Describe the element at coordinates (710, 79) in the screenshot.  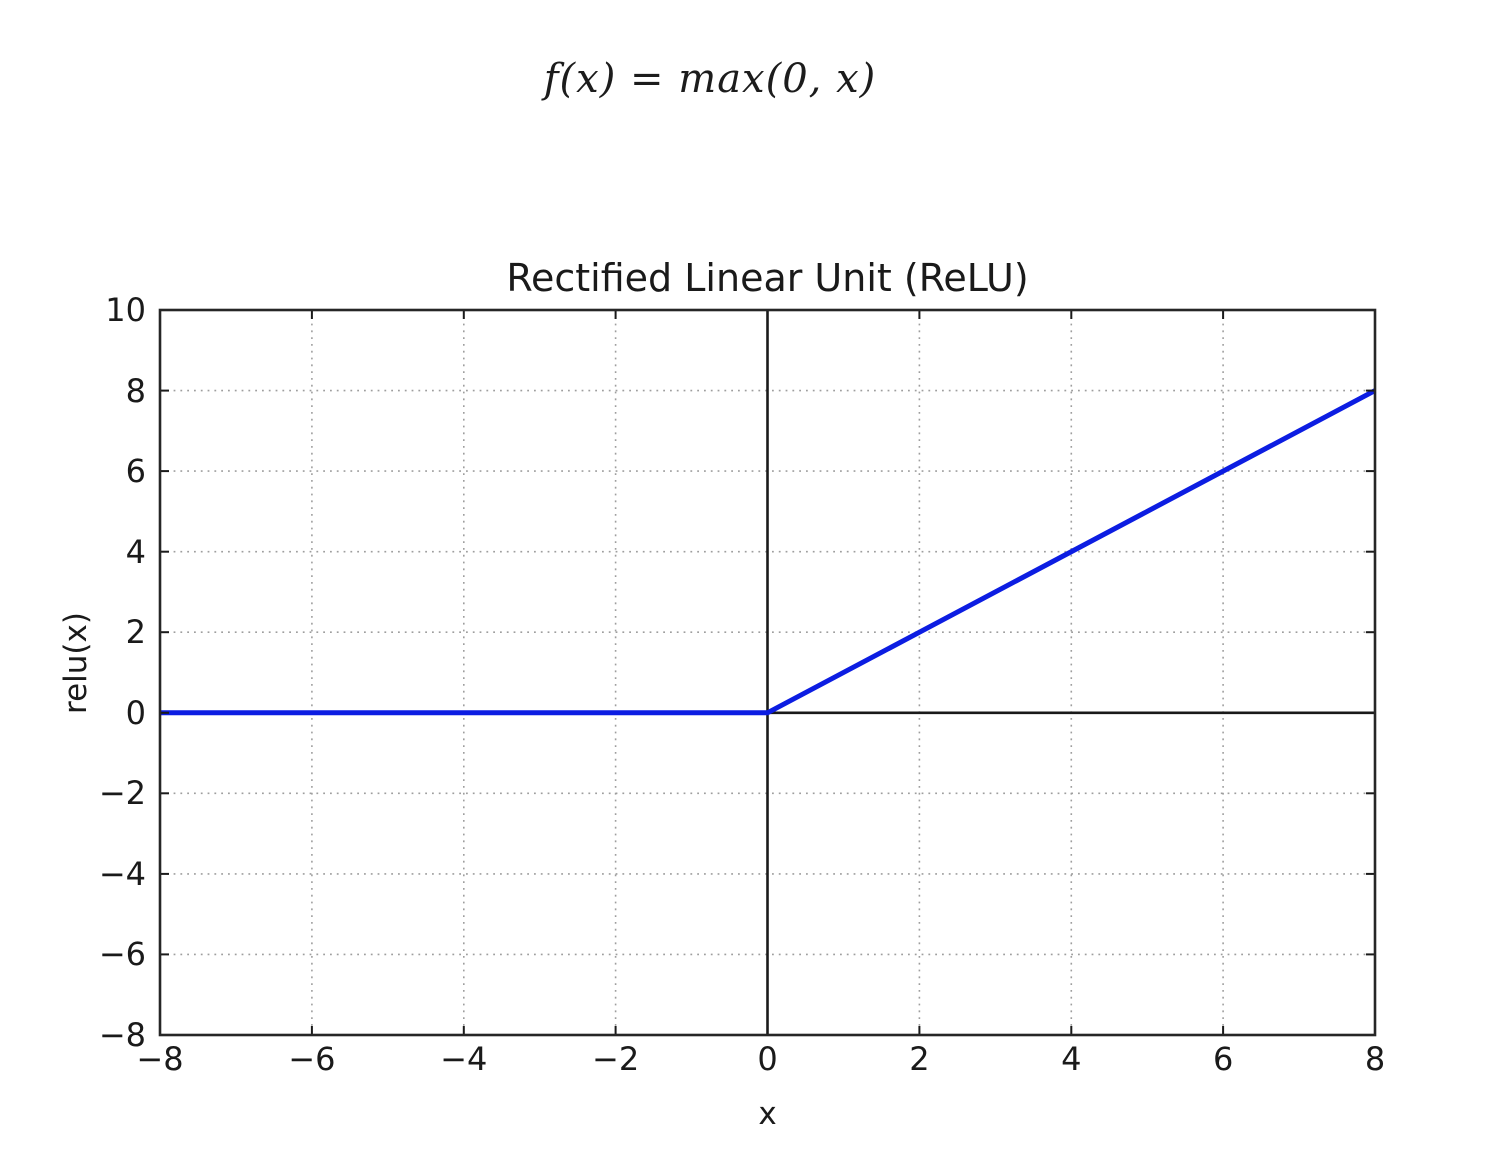
I see `formula-text: f(x) = max(0, x)` at that location.